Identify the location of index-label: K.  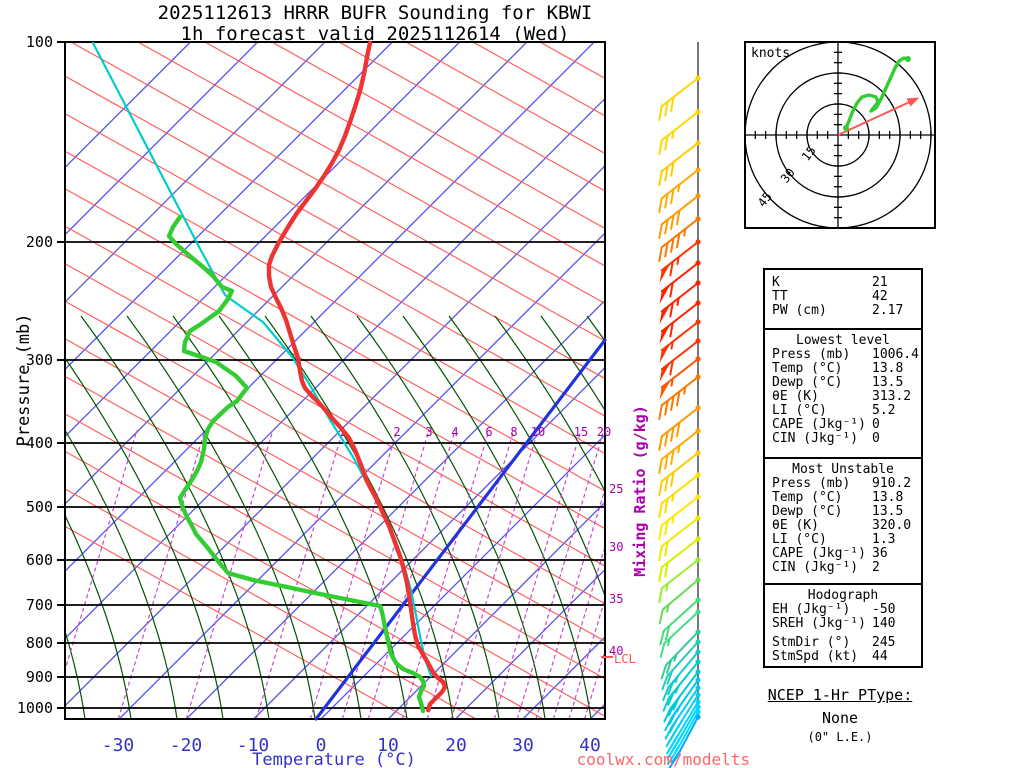
(776, 282).